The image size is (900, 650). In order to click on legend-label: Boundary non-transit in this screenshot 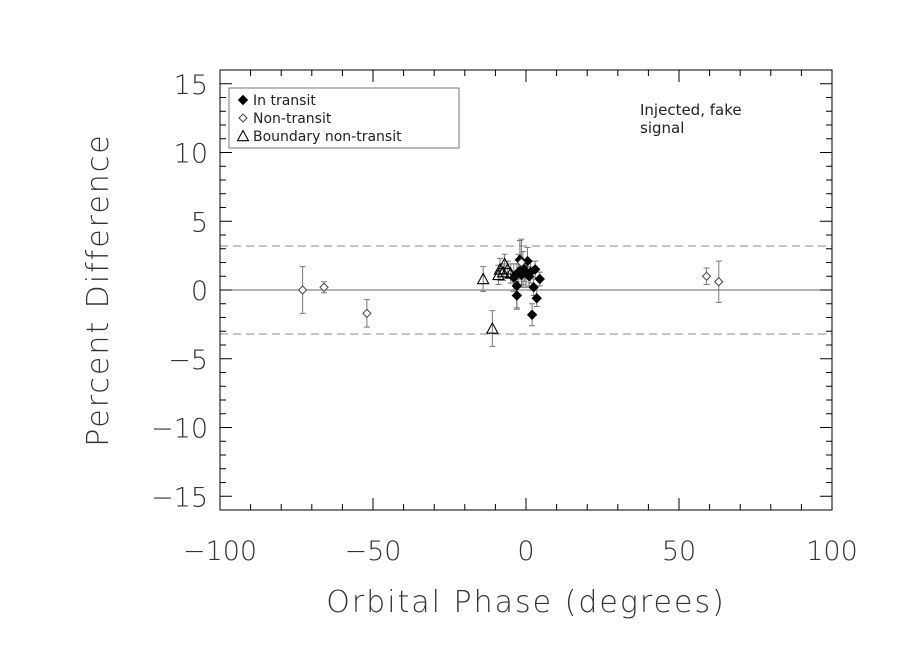, I will do `click(327, 137)`.